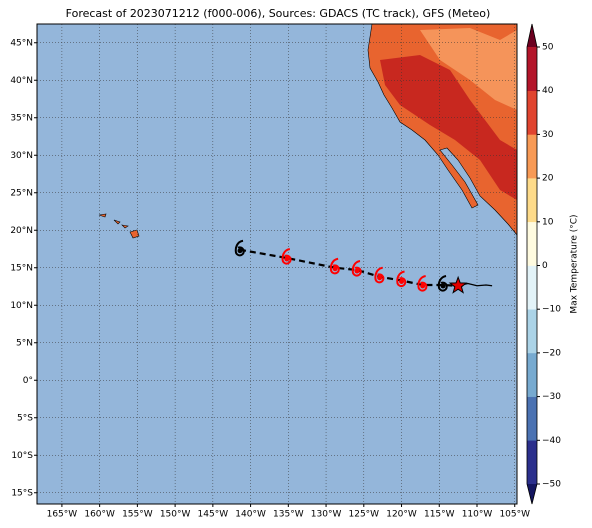 This screenshot has height=528, width=592. What do you see at coordinates (22, 493) in the screenshot?
I see `y-tick-label: 15°S` at bounding box center [22, 493].